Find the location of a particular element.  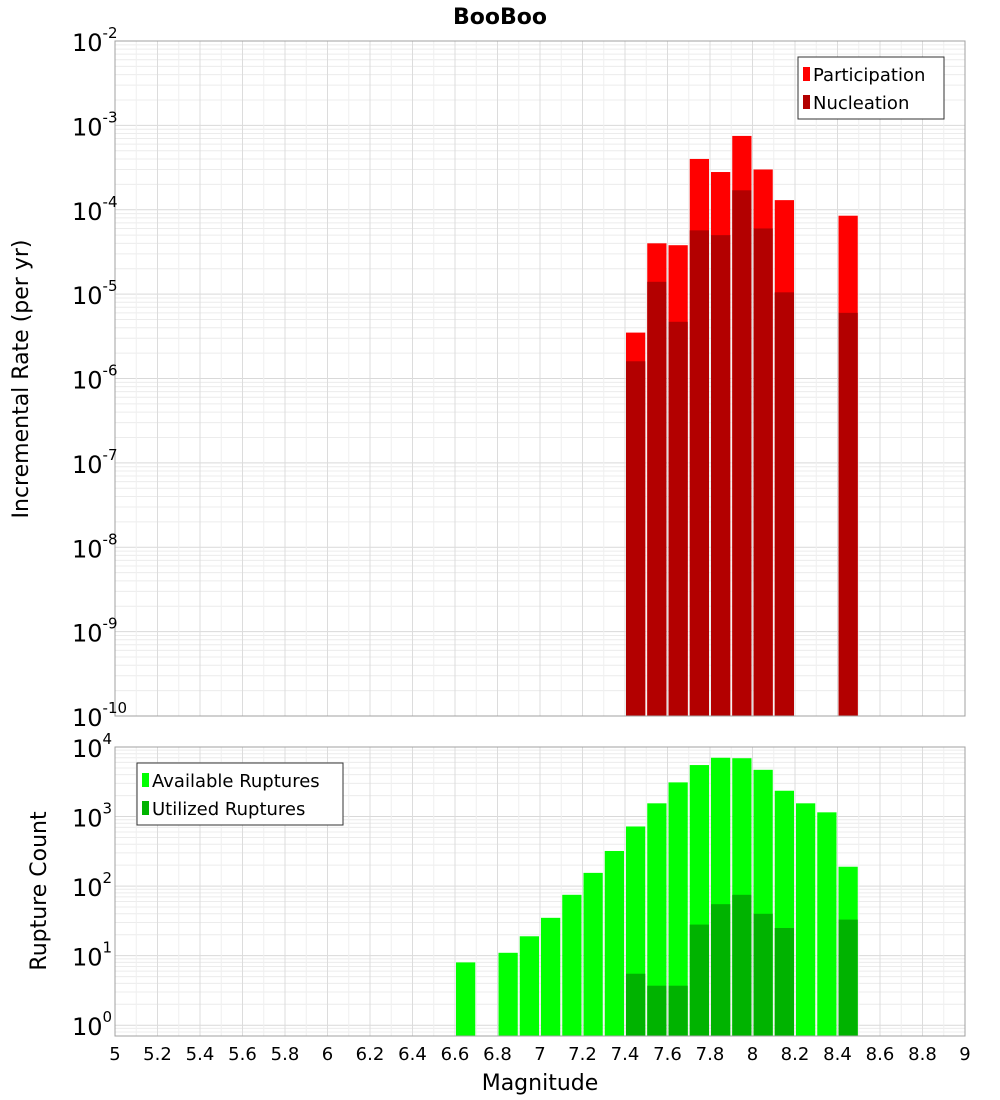

legend-label: Utilized Ruptures is located at coordinates (228, 809).